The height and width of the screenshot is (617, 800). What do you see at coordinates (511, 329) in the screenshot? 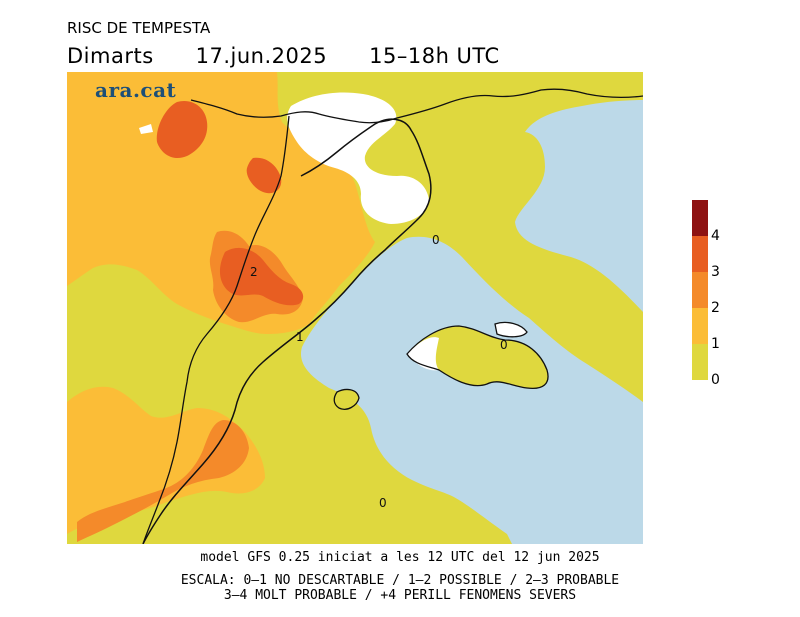
I see `cabrera-coast` at bounding box center [511, 329].